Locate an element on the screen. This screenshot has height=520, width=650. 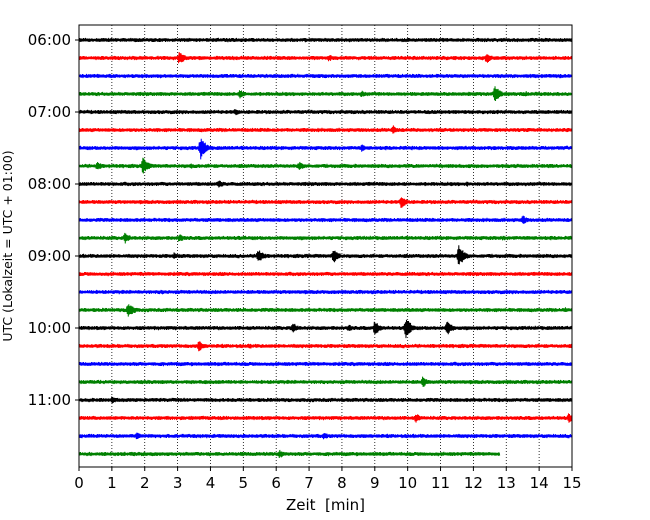
x-tick-label-13: 13 is located at coordinates (506, 483).